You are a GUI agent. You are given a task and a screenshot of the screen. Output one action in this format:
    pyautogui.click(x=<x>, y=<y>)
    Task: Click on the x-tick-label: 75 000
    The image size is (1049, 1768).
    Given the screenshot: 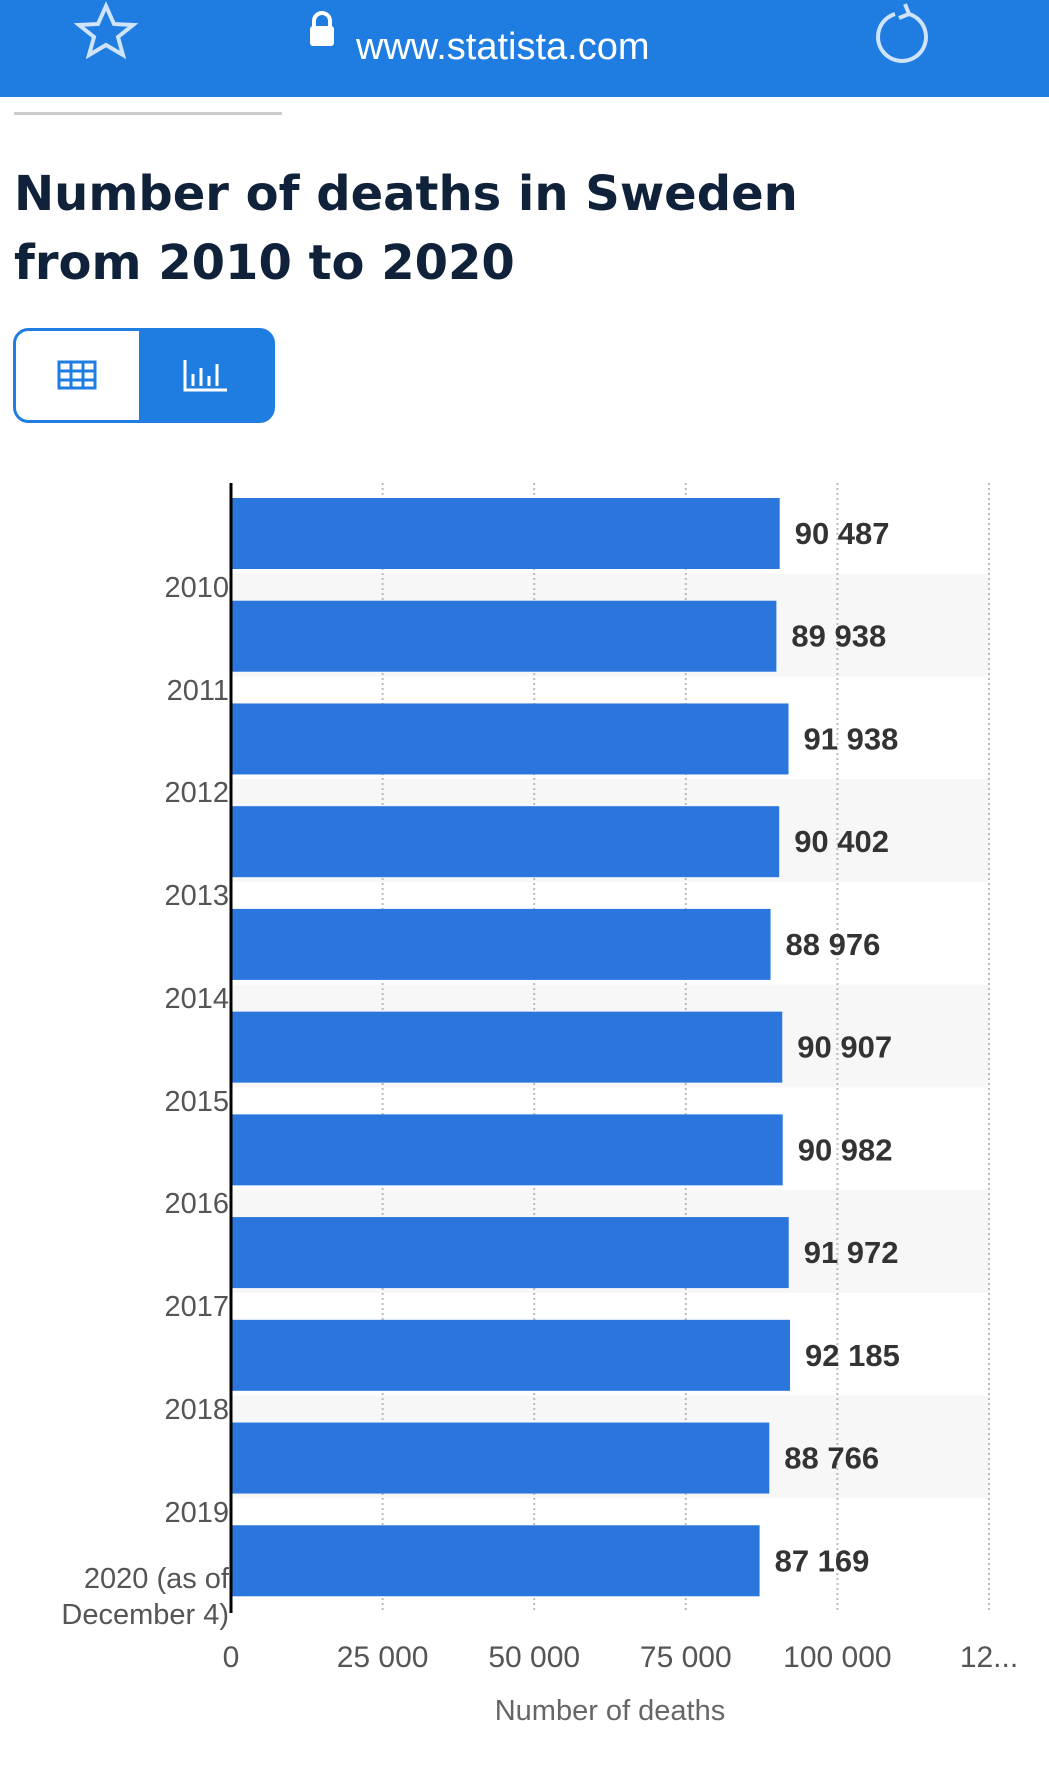 What is the action you would take?
    pyautogui.click(x=686, y=1657)
    